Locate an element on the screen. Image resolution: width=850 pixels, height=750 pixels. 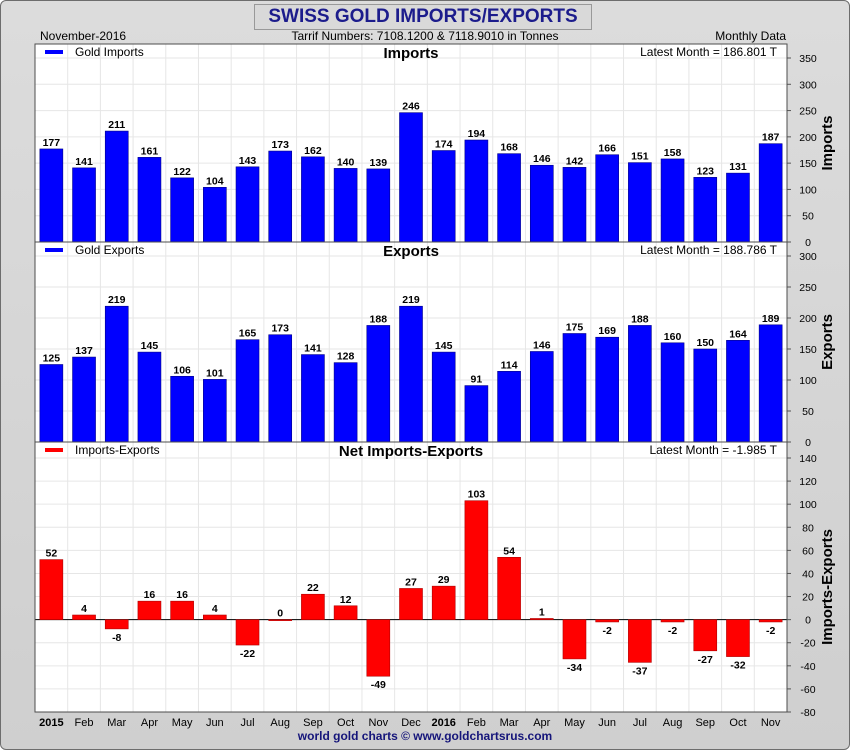
legend-label: Gold Exports is located at coordinates (109, 250).